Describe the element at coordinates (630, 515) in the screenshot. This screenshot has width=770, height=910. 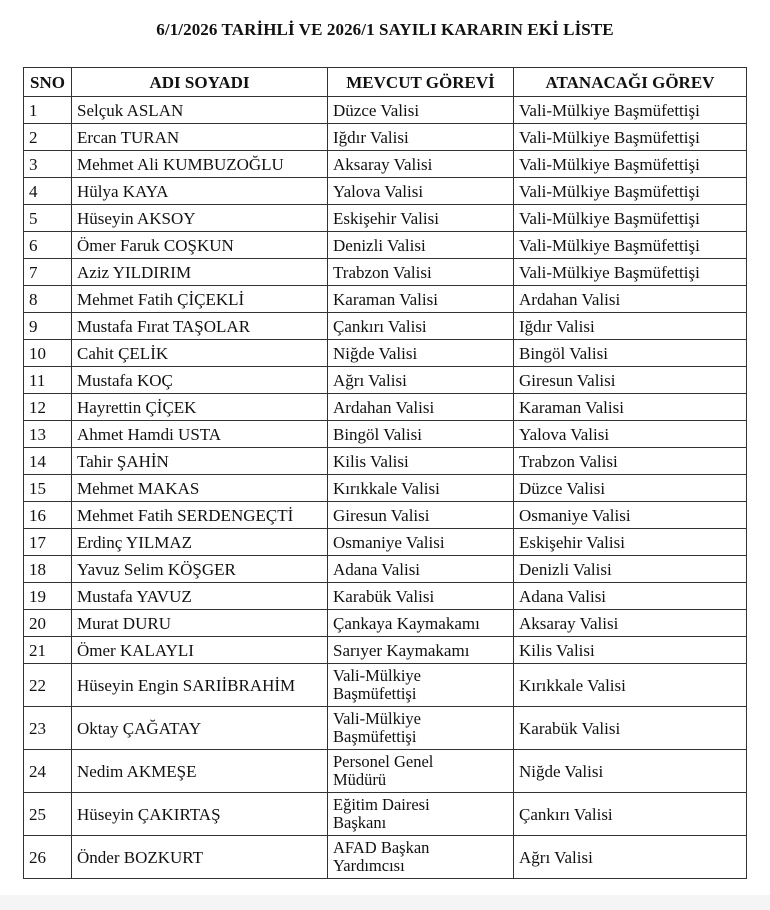
I see `cell-new-position: Osmaniye Valisi` at that location.